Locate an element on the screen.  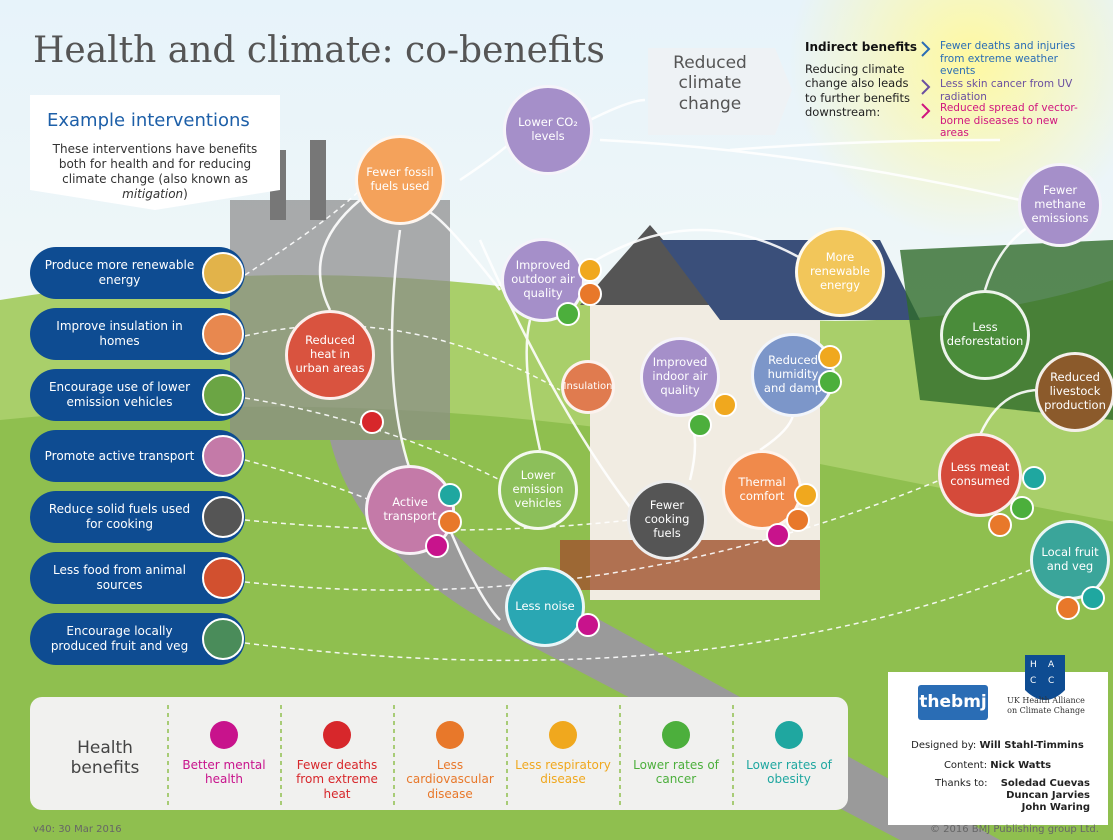
chevrons is located at coordinates (926, 80).